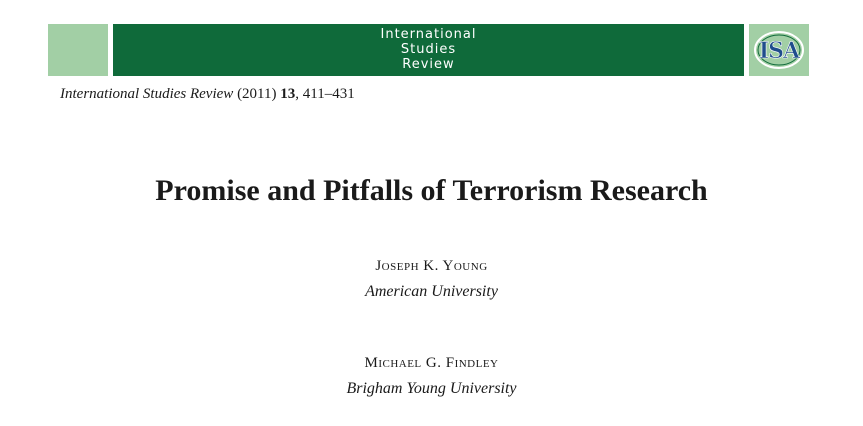 This screenshot has width=863, height=426. I want to click on banner-left-block, so click(78, 50).